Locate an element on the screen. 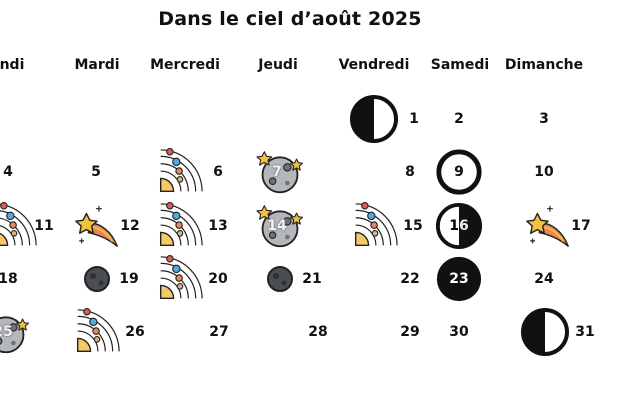  full-moon-icon is located at coordinates (459, 172).